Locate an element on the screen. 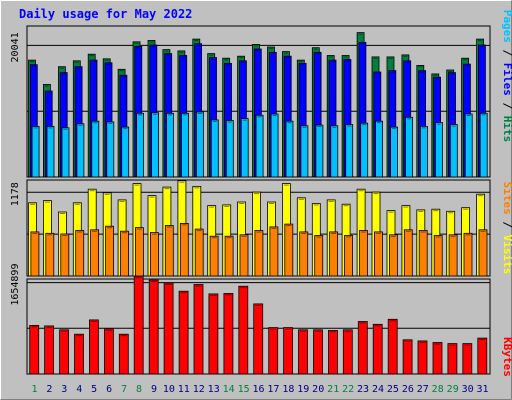 The width and height of the screenshot is (512, 400). x-label-day-23: 23 is located at coordinates (363, 389).